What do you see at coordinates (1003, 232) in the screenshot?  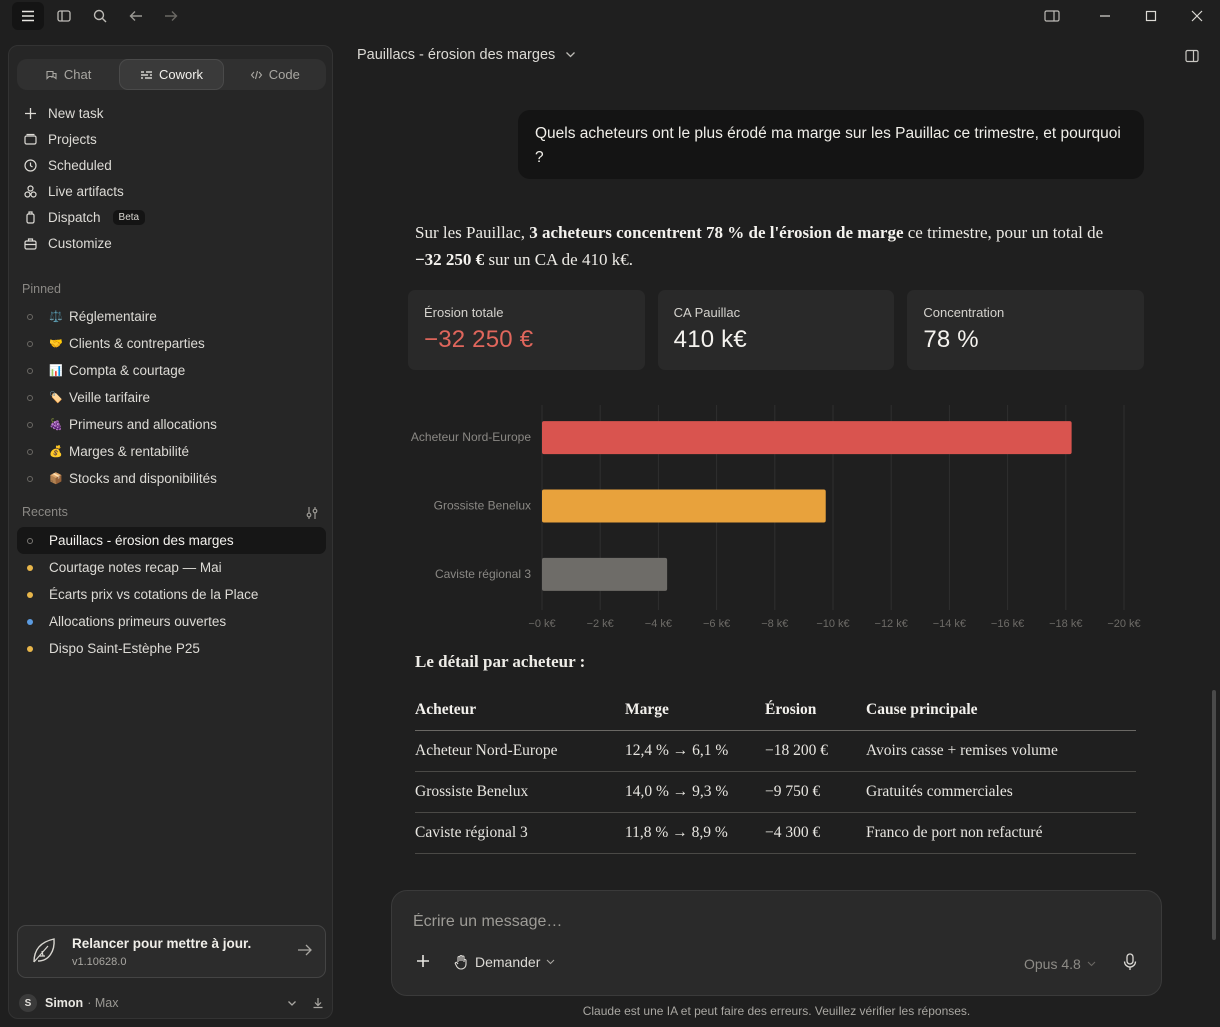 I see `answer-text-2: ce trimestre, pour un total de` at bounding box center [1003, 232].